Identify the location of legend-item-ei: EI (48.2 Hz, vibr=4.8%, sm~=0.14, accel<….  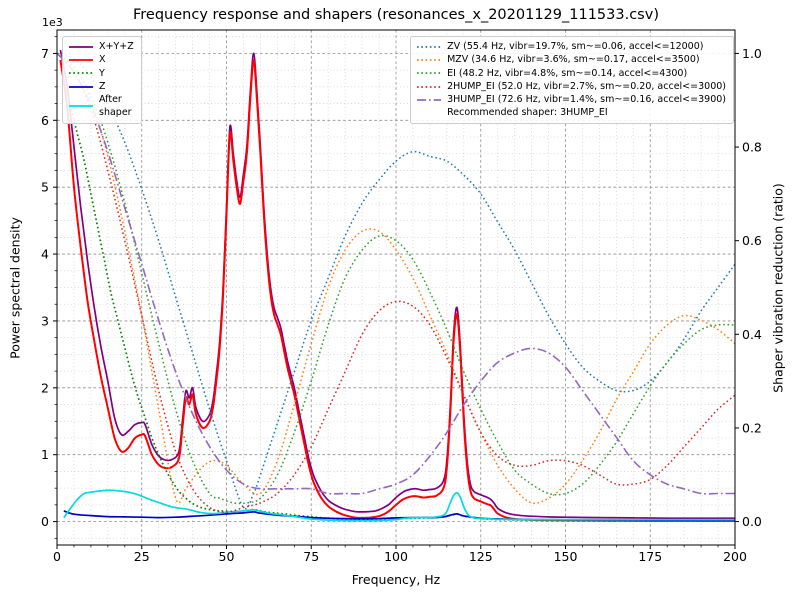
(571, 73).